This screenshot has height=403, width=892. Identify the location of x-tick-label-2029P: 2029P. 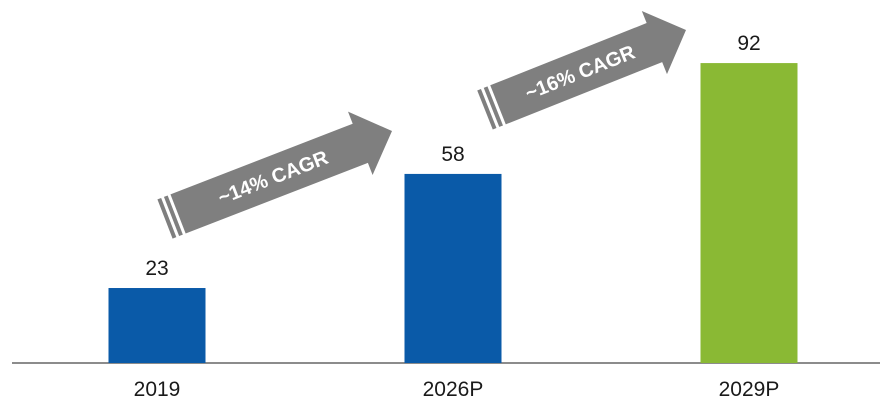
(749, 389).